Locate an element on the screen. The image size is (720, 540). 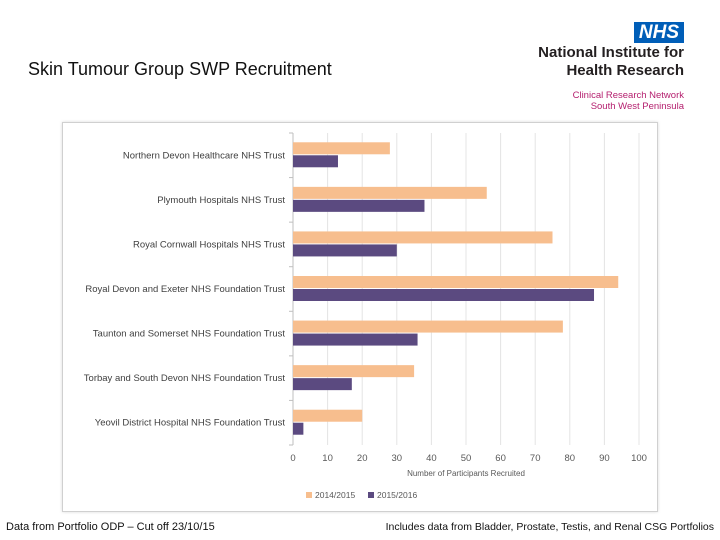
x-tick-label: 30 is located at coordinates (397, 458).